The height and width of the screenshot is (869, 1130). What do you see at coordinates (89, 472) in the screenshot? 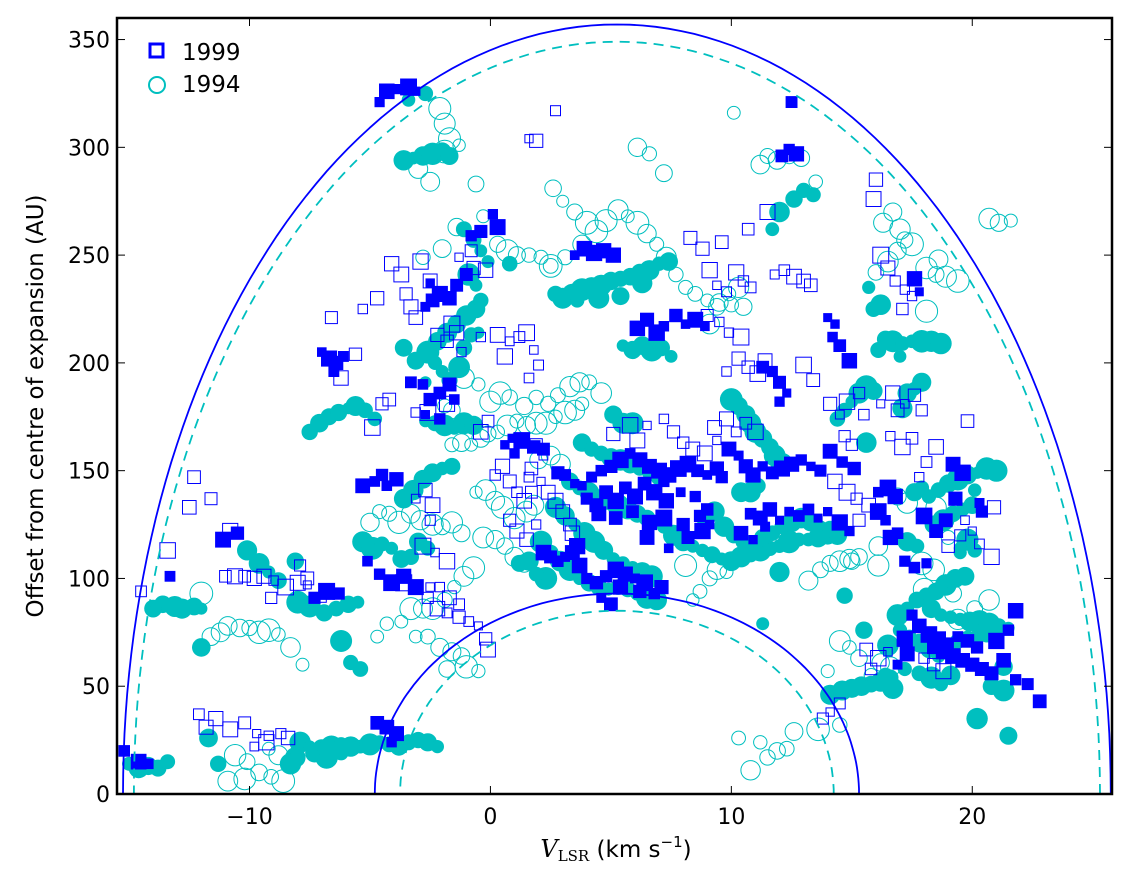
I see `y-tick-label: 150` at bounding box center [89, 472].